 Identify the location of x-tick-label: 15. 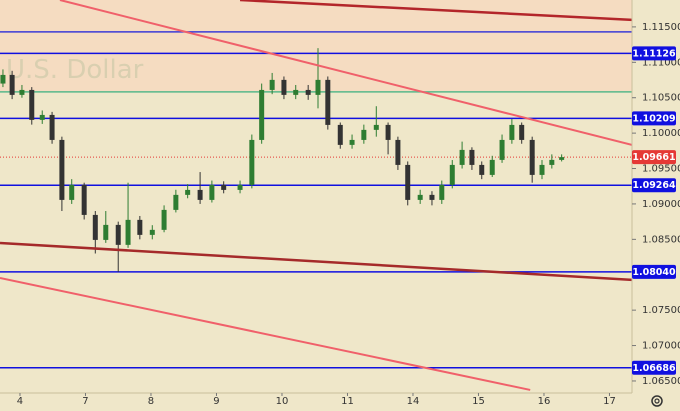
(478, 401).